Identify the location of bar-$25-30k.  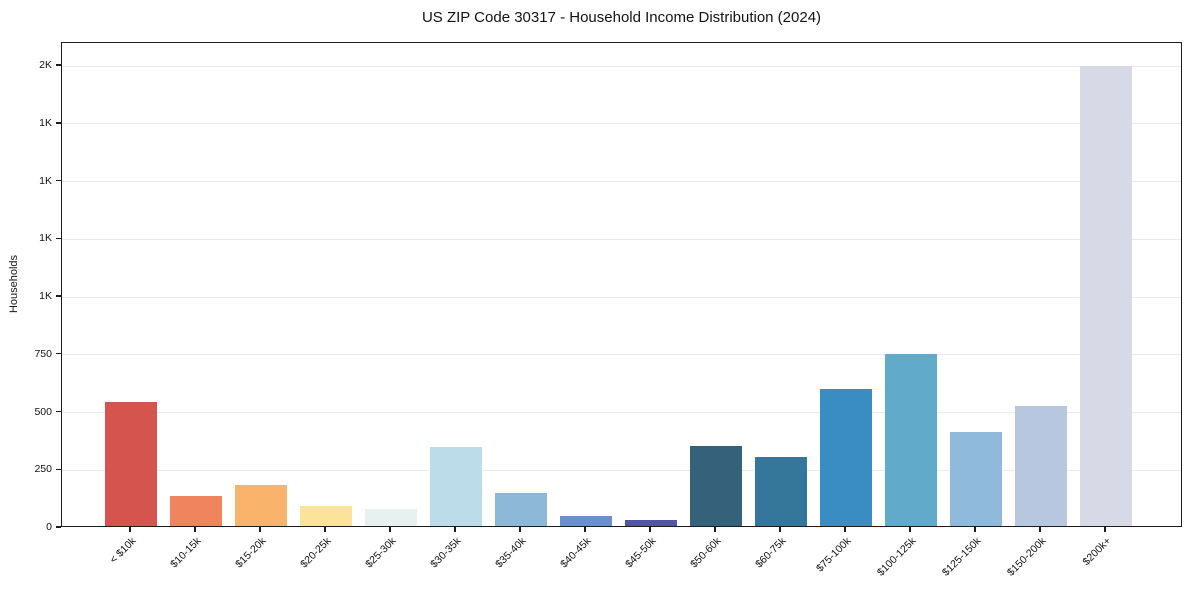
(391, 517).